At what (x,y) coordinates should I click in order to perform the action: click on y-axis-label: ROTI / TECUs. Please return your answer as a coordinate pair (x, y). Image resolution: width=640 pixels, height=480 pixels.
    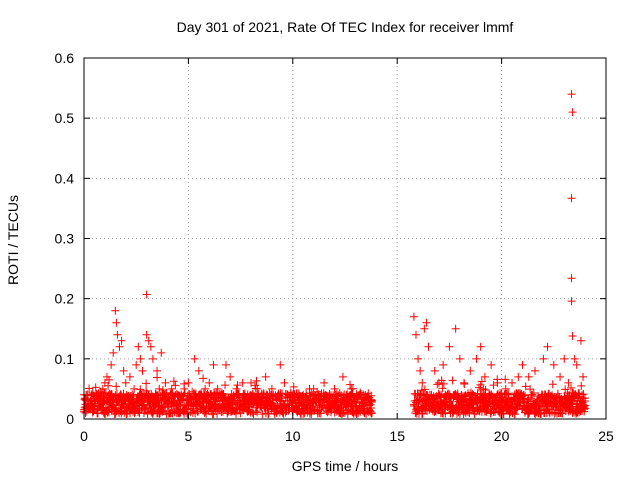
    Looking at the image, I should click on (13, 240).